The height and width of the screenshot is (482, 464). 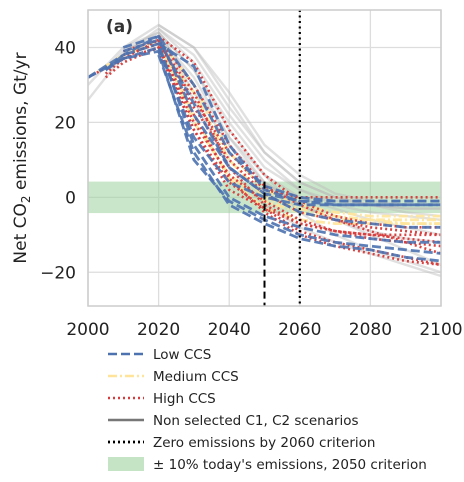 What do you see at coordinates (21, 123) in the screenshot?
I see `y-axis-label-suffix: emissions, Gt/yr` at bounding box center [21, 123].